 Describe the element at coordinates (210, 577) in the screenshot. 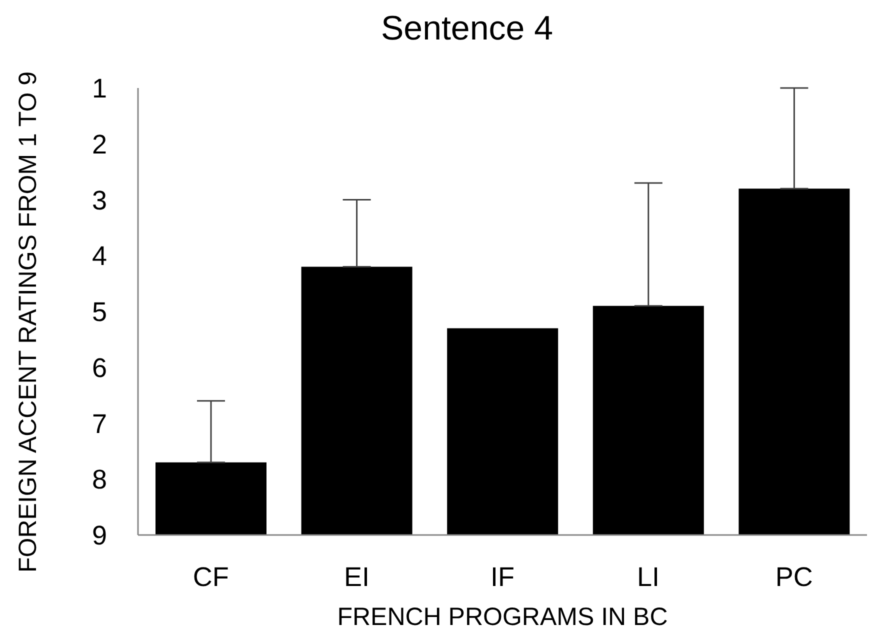

I see `x-tick-label: CF` at that location.